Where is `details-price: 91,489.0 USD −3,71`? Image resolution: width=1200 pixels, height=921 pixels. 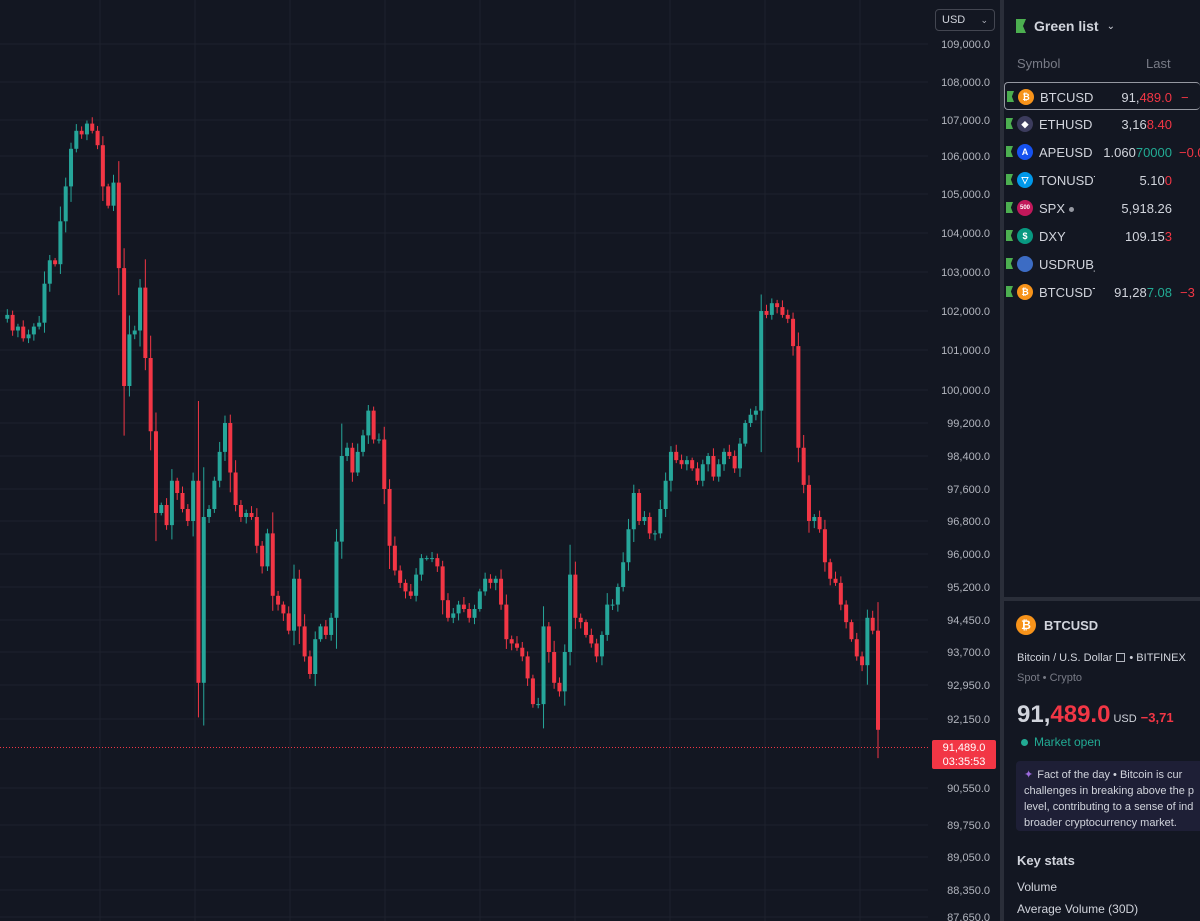 details-price: 91,489.0 USD −3,71 is located at coordinates (1095, 715).